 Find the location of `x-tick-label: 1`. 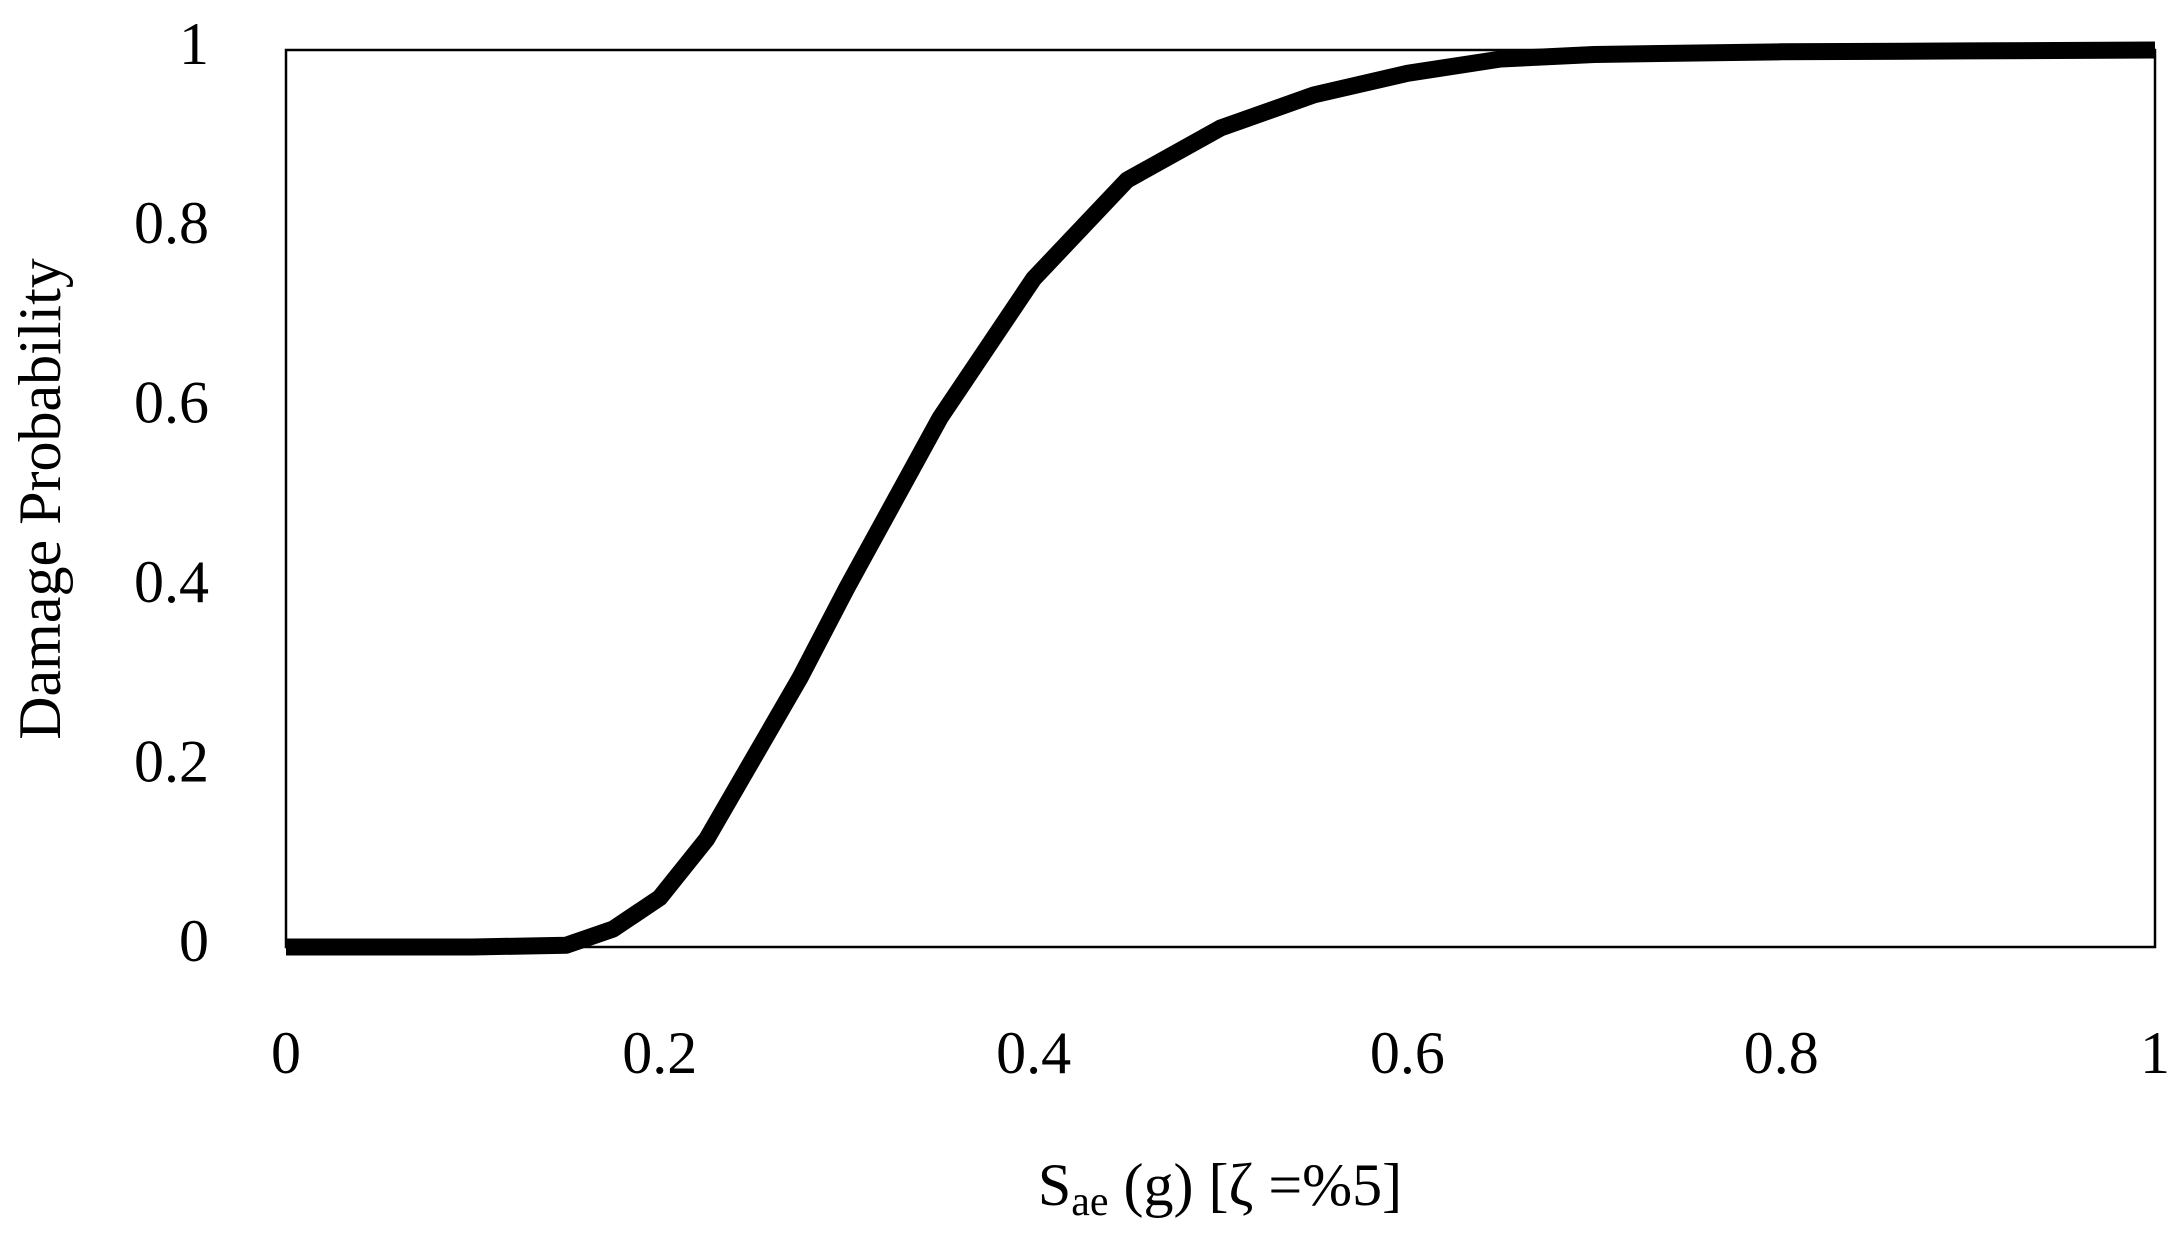

x-tick-label: 1 is located at coordinates (2155, 1053).